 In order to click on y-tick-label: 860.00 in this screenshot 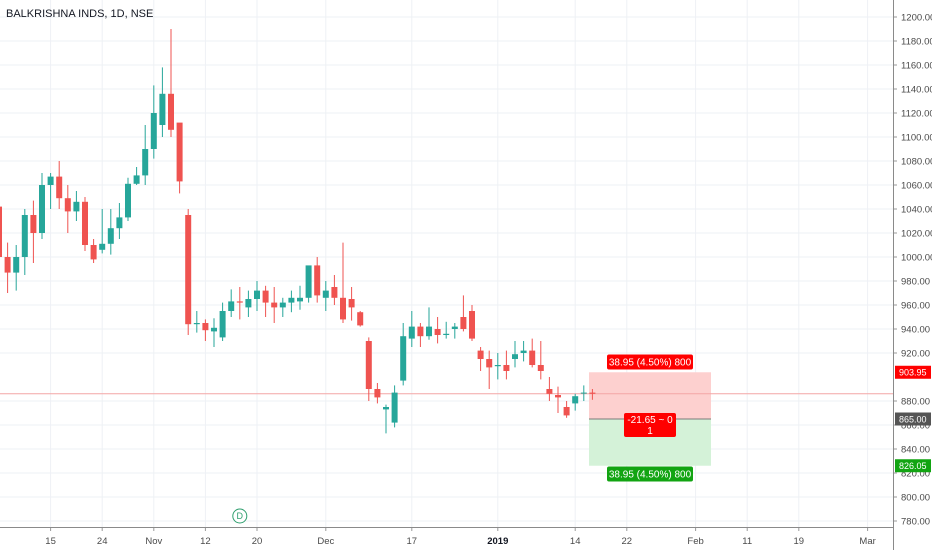, I will do `click(915, 426)`.